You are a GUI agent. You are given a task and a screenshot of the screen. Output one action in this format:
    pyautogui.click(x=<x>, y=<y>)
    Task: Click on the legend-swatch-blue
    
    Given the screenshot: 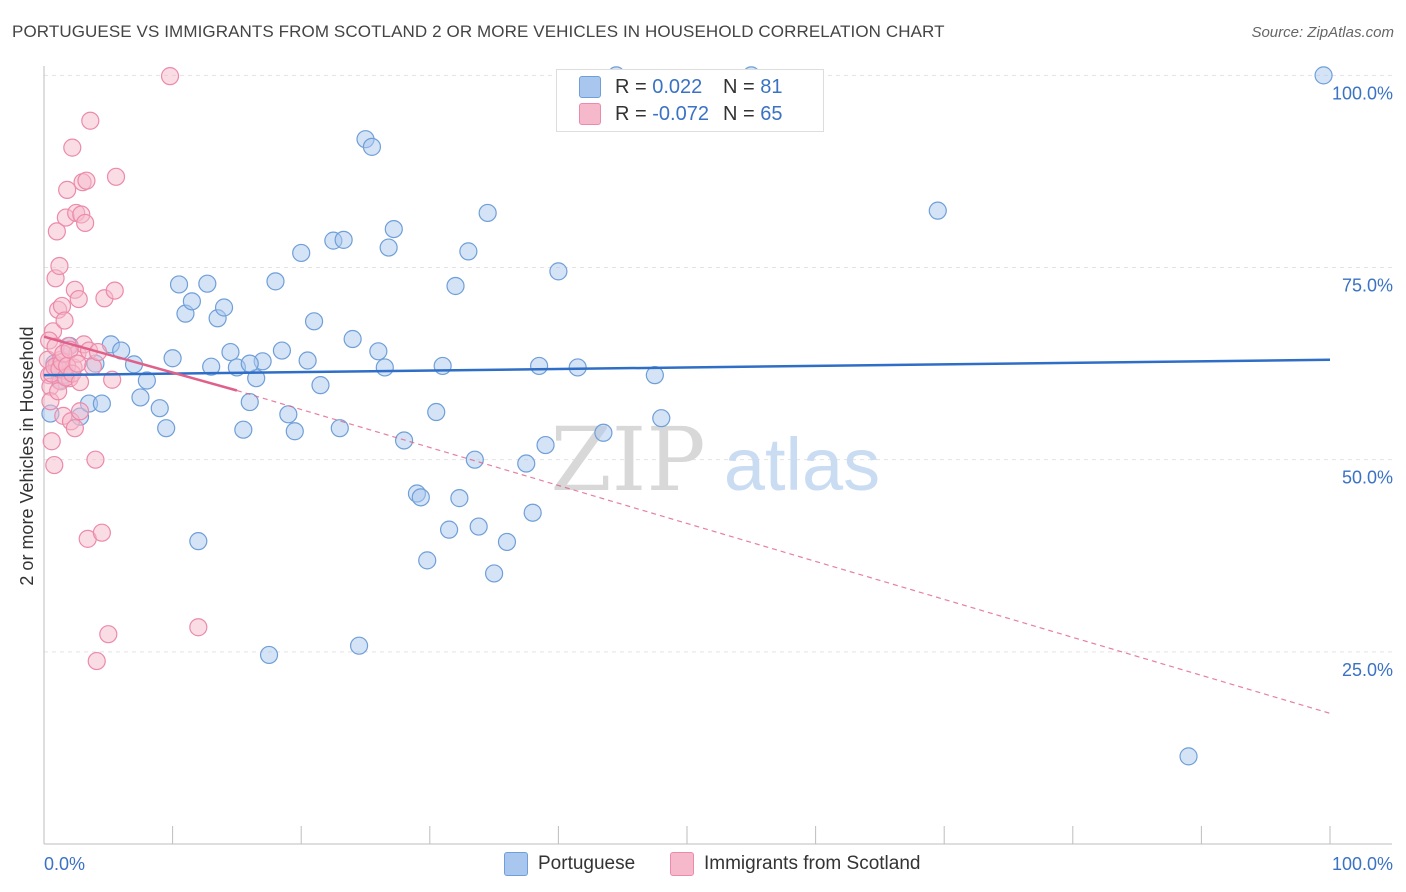 What is the action you would take?
    pyautogui.click(x=590, y=87)
    